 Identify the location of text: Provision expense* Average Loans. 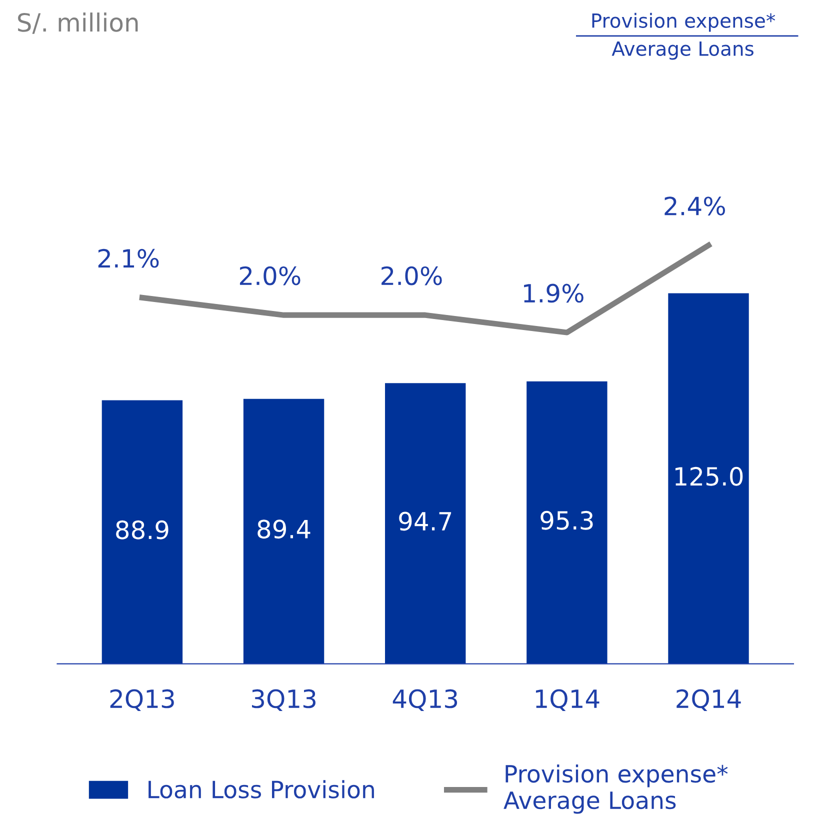
(684, 36).